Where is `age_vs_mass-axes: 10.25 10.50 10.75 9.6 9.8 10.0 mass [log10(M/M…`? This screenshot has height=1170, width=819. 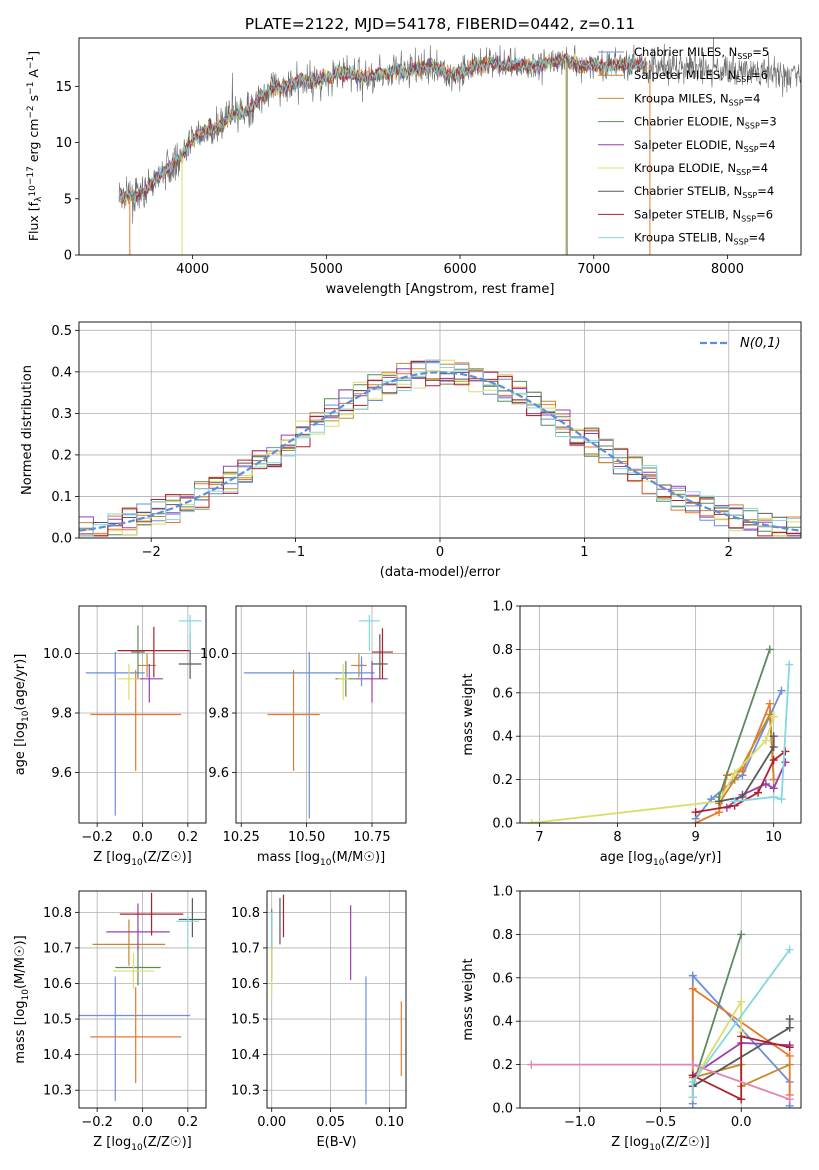
age_vs_mass-axes: 10.25 10.50 10.75 9.6 9.8 10.0 mass [log10(M/M… is located at coordinates (303, 736).